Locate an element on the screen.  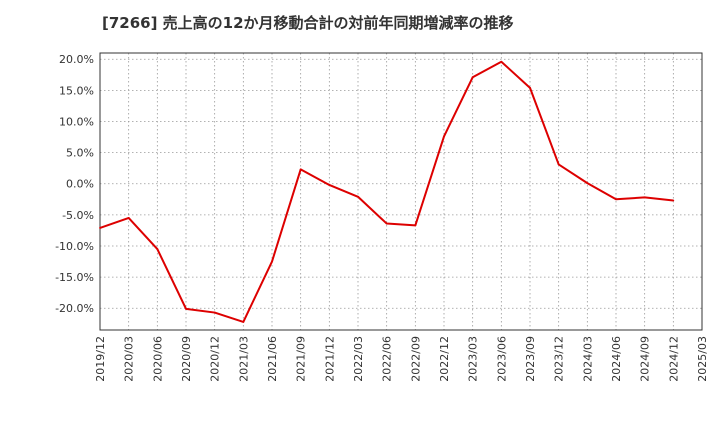
x-tick-label: 2025/03 is located at coordinates (702, 359).